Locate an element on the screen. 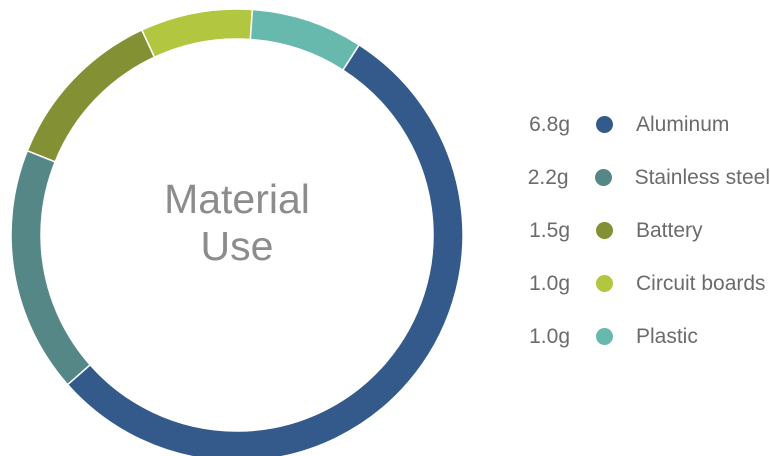 Image resolution: width=770 pixels, height=456 pixels. donut-slice-battery is located at coordinates (91, 96).